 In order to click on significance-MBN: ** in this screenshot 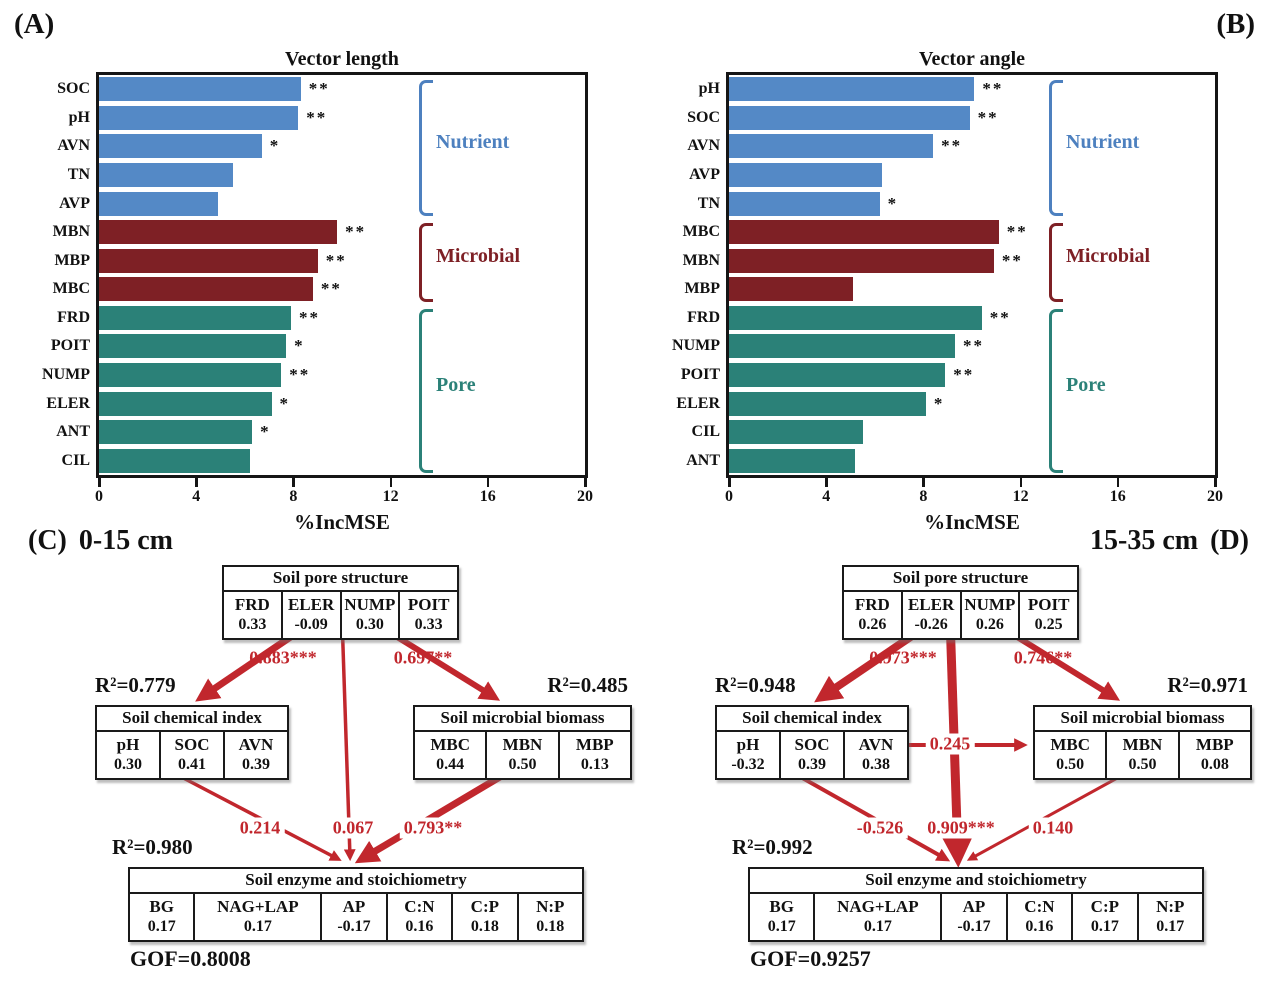, I will do `click(356, 232)`.